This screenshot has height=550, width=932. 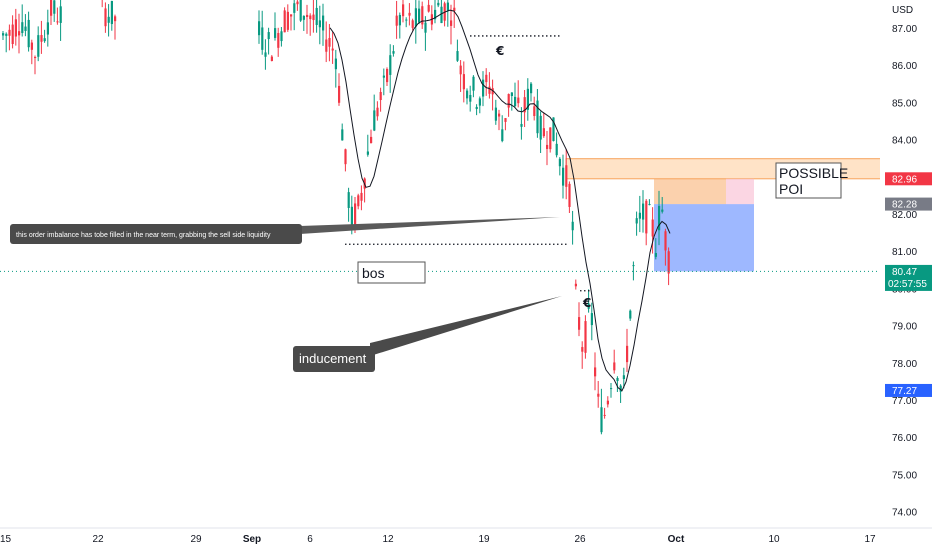 I want to click on box-bos-text: bos, so click(x=373, y=273).